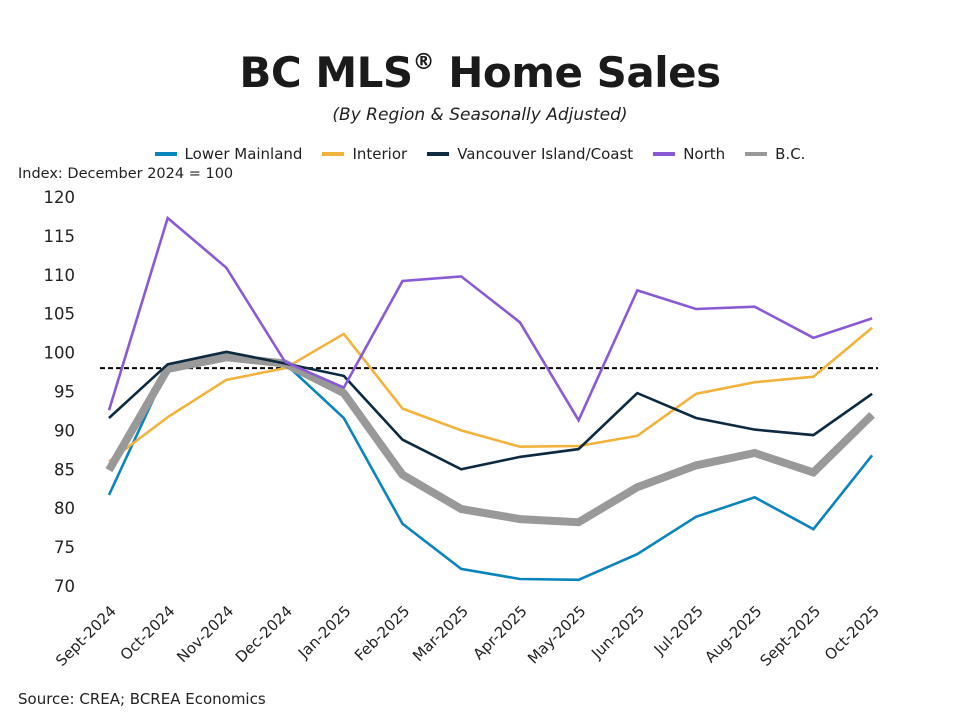  What do you see at coordinates (500, 632) in the screenshot?
I see `x-tick-label: Apr-2025` at bounding box center [500, 632].